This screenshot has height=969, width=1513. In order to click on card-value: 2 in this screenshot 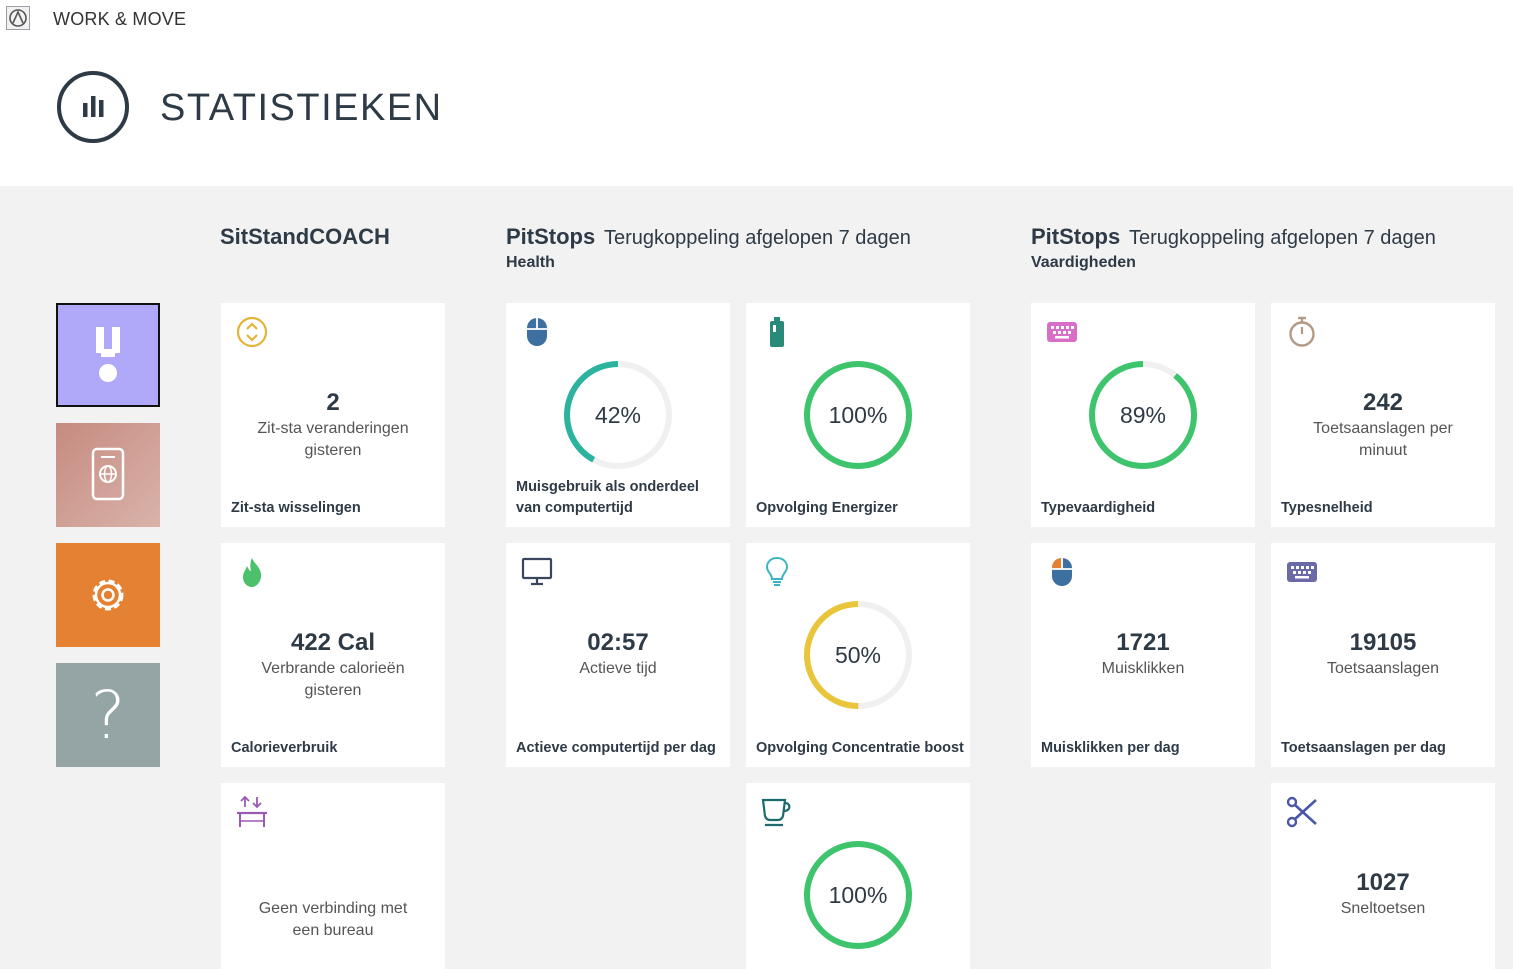, I will do `click(333, 402)`.